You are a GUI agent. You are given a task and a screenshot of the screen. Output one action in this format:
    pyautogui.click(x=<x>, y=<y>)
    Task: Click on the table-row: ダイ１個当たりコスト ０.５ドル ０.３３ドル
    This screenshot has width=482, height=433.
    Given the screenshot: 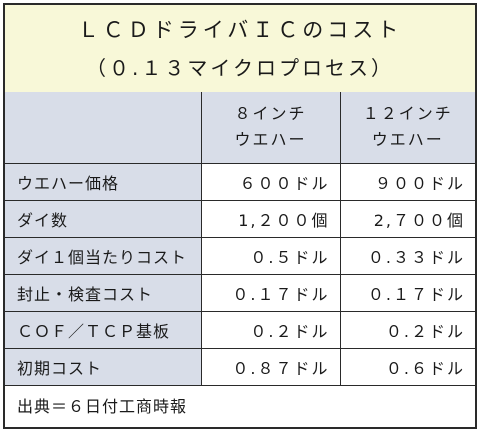 What is the action you would take?
    pyautogui.click(x=240, y=255)
    